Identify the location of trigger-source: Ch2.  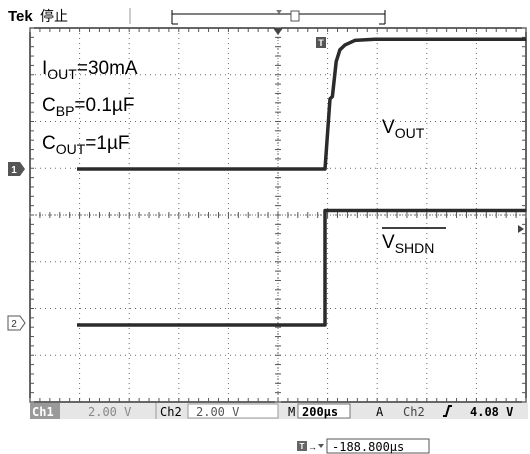
(414, 412).